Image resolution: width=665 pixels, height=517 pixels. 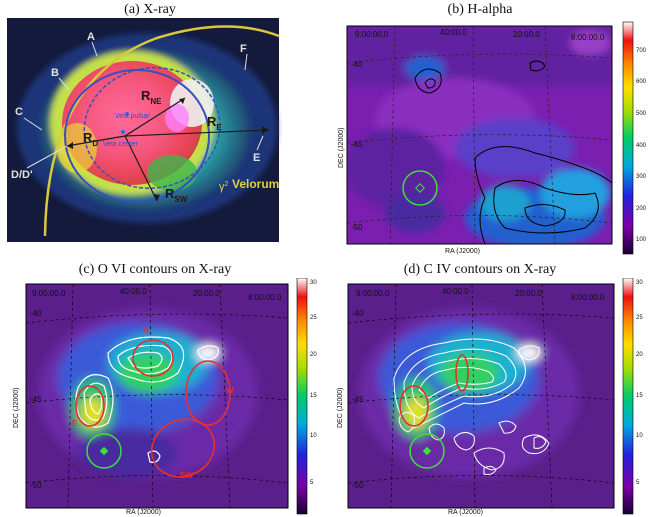 What do you see at coordinates (427, 451) in the screenshot?
I see `civ-green-circle` at bounding box center [427, 451].